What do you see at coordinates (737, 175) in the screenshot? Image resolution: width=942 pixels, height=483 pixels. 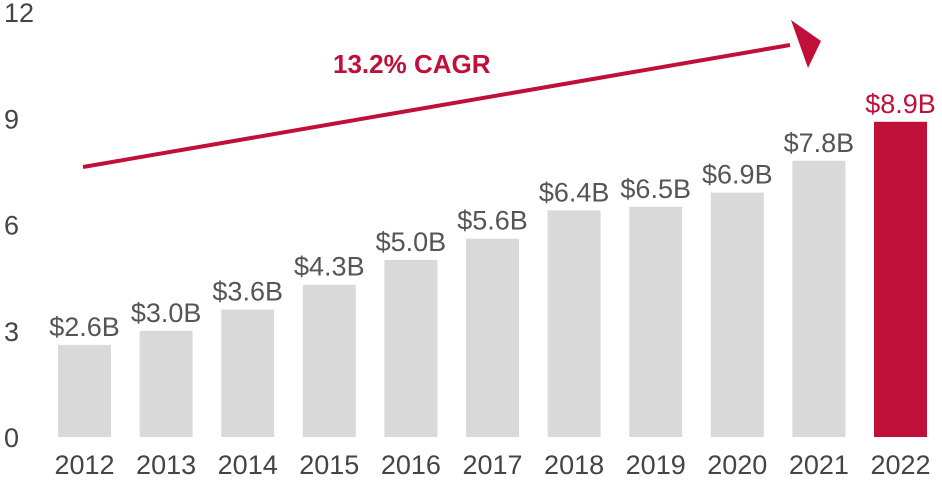 I see `data-label: $6.9B` at bounding box center [737, 175].